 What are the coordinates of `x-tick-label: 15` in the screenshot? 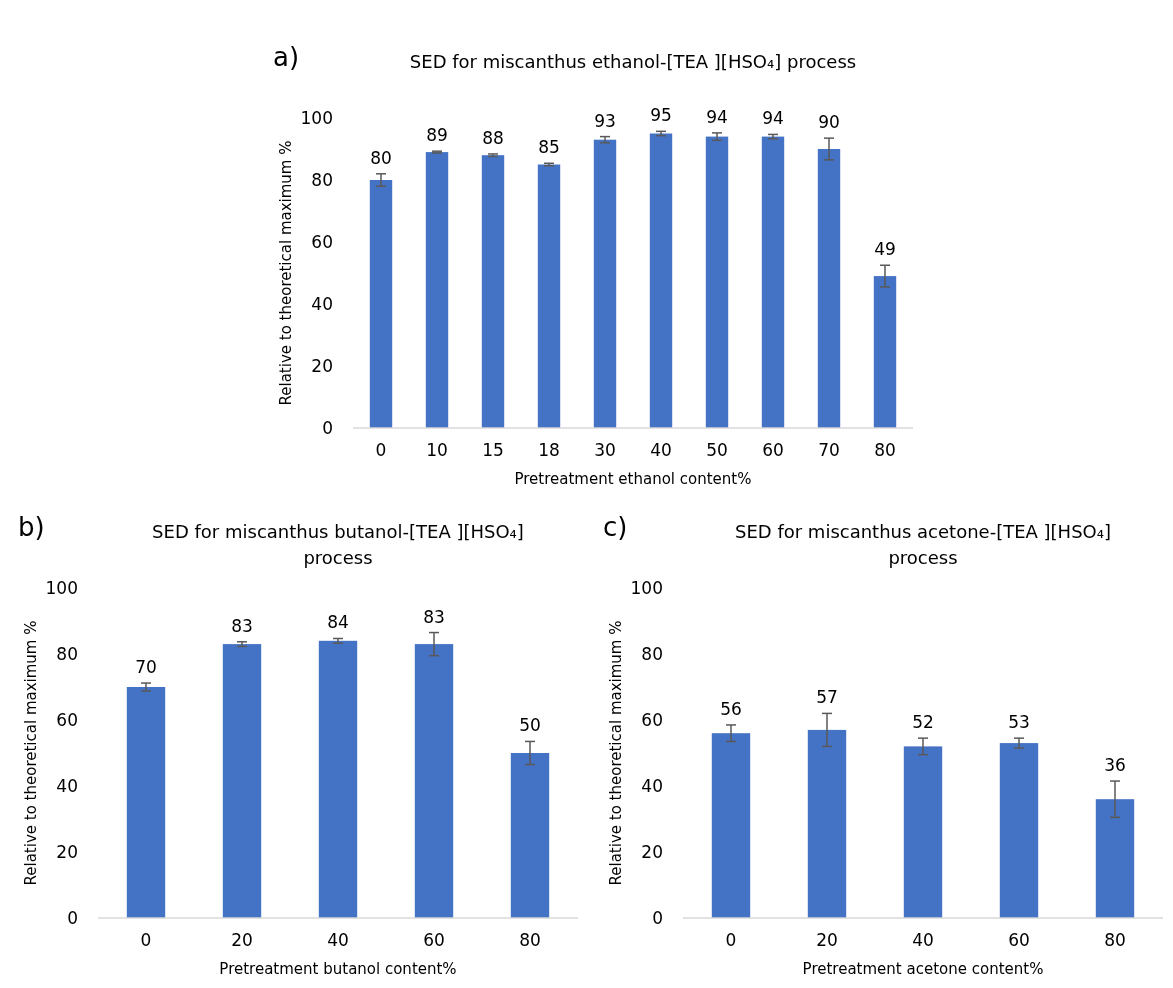 It's located at (493, 450).